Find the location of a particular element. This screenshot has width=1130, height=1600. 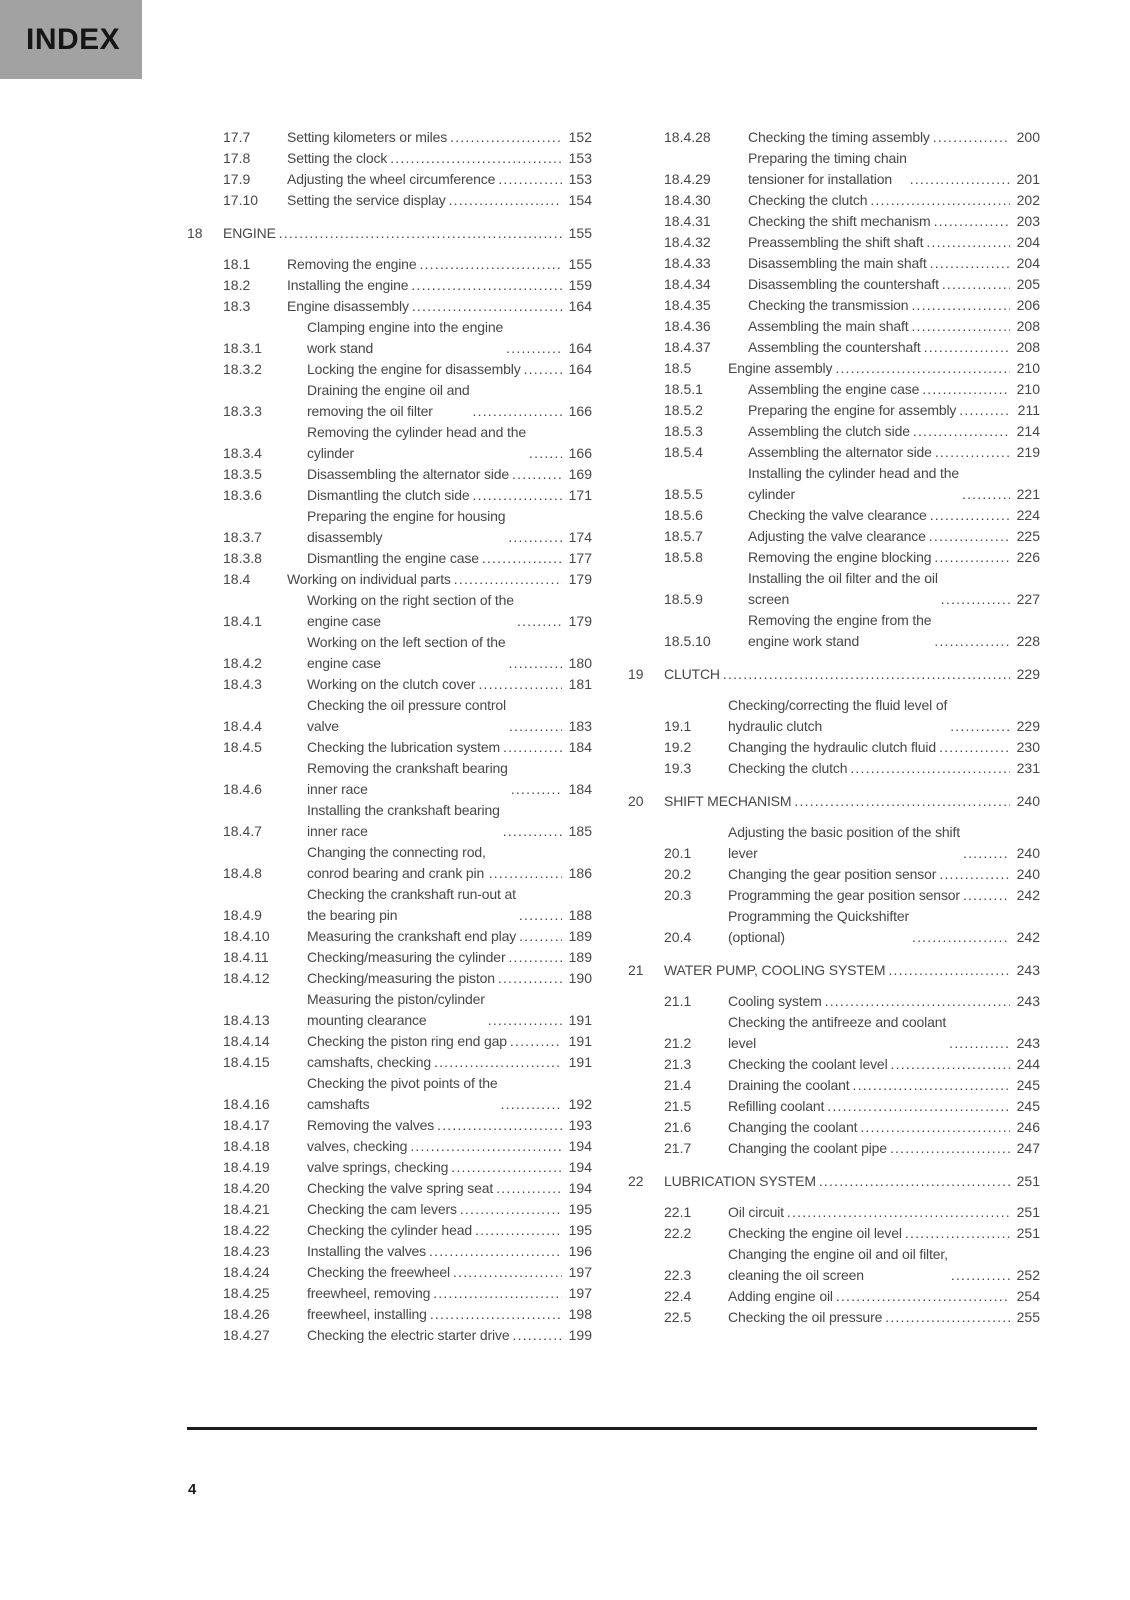

toc-entry-row: 21.1 Cooling system 243 is located at coordinates (834, 1001).